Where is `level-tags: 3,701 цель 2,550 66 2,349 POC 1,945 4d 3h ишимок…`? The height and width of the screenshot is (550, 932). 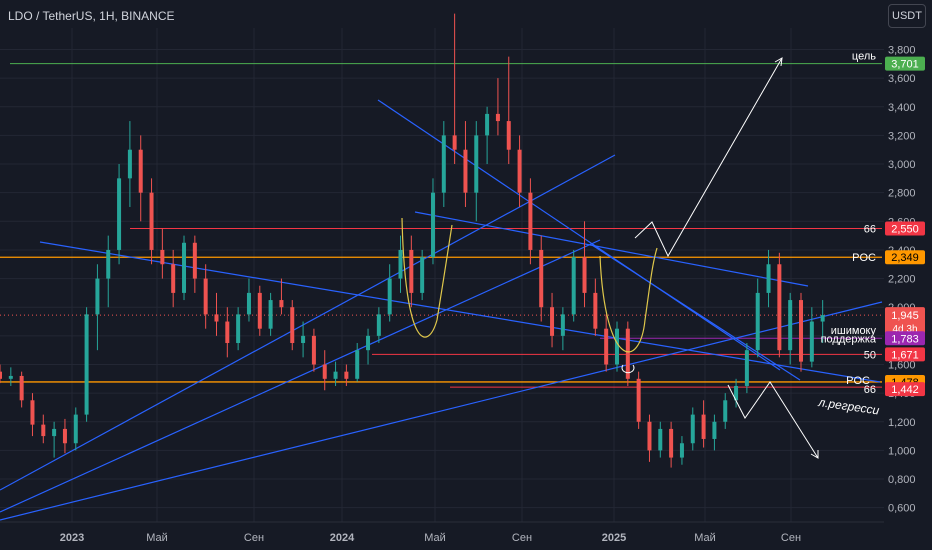 level-tags: 3,701 цель 2,550 66 2,349 POC 1,945 4d 3h ишимок… is located at coordinates (871, 234).